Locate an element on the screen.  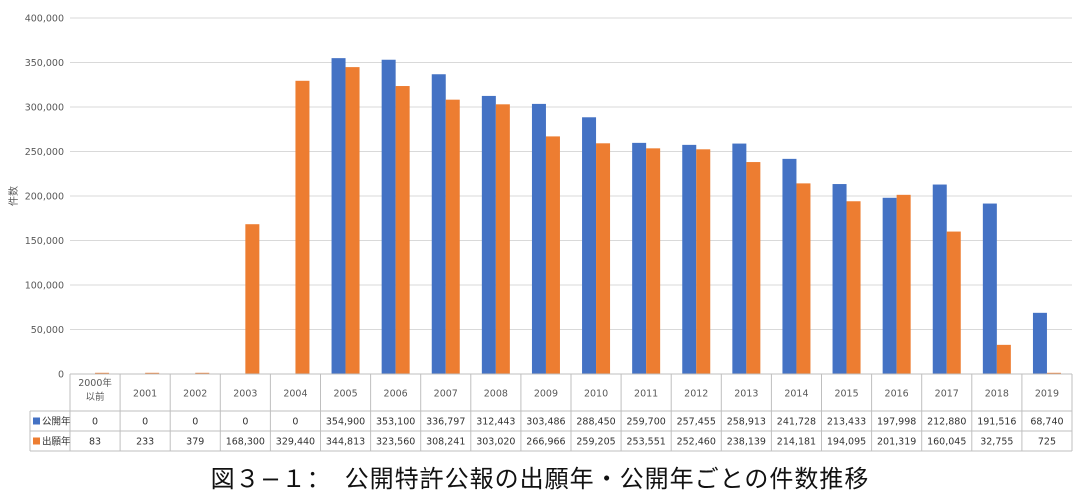
y-tick-label: 350,000 is located at coordinates (44, 63).